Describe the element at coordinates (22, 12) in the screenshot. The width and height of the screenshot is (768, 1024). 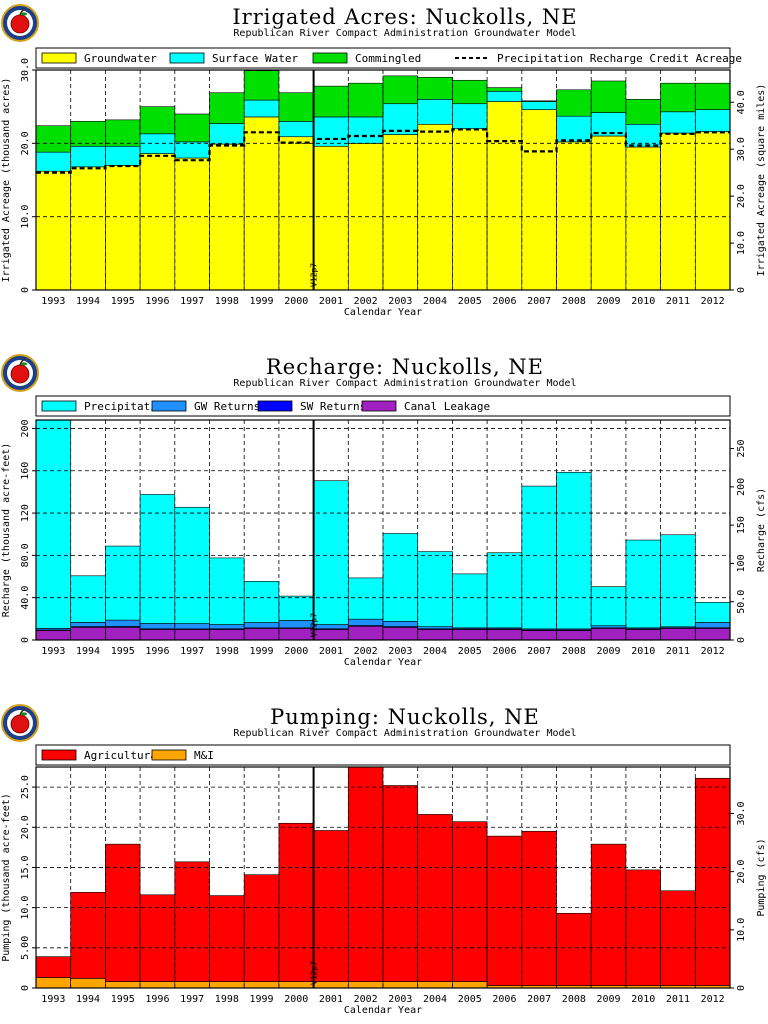
I see `logo-stem` at that location.